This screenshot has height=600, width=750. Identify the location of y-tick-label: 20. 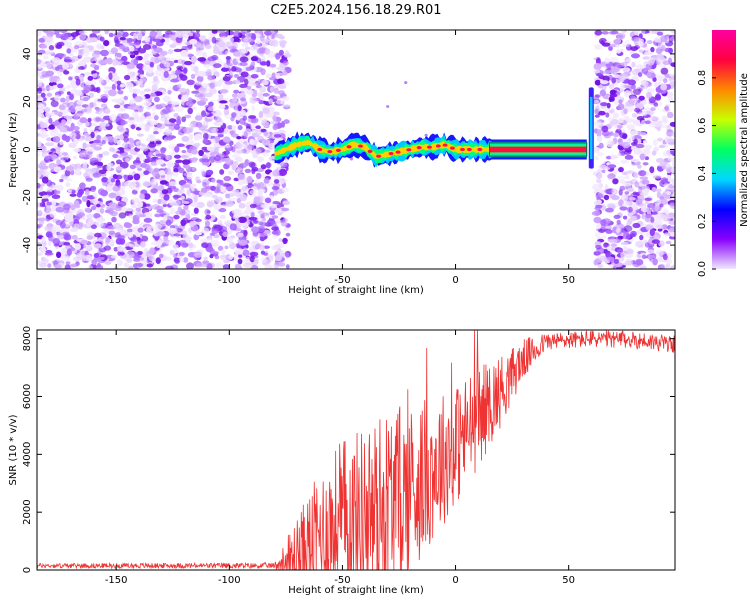
(27, 101).